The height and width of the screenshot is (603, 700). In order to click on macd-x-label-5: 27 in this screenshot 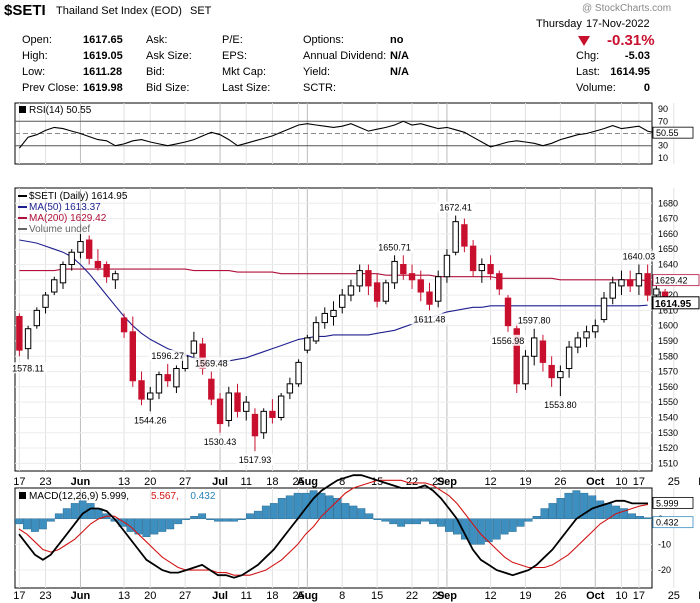, I will do `click(185, 596)`.